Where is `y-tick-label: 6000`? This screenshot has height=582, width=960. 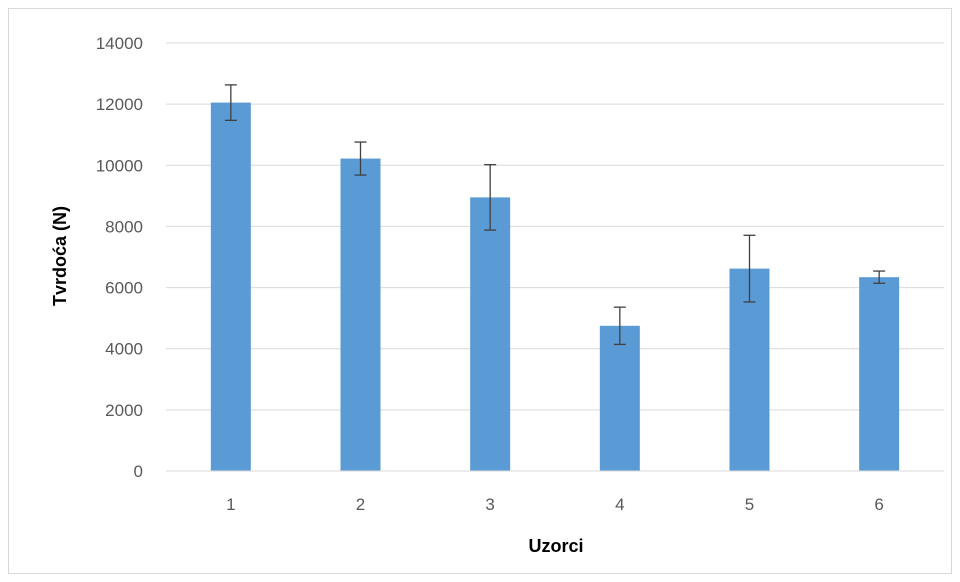 y-tick-label: 6000 is located at coordinates (124, 288).